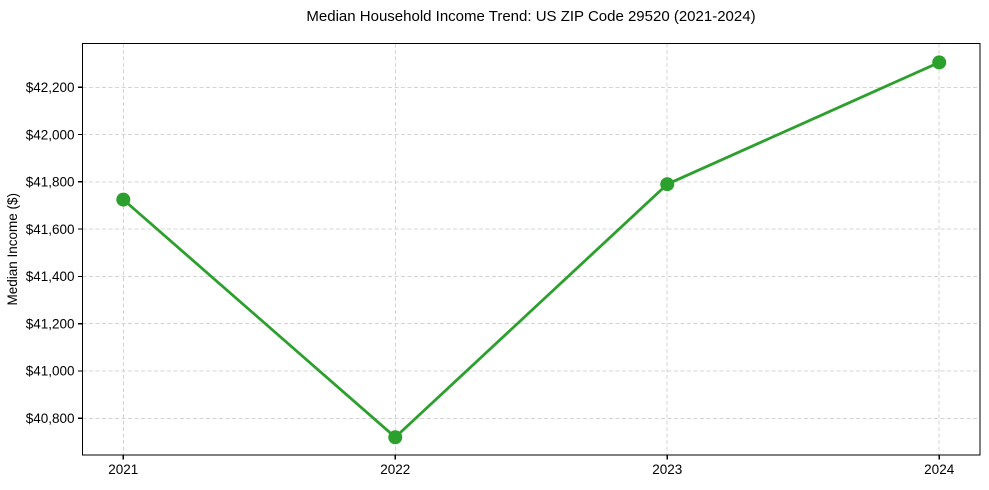 Image resolution: width=989 pixels, height=490 pixels. What do you see at coordinates (395, 469) in the screenshot?
I see `x-tick-label: 2022` at bounding box center [395, 469].